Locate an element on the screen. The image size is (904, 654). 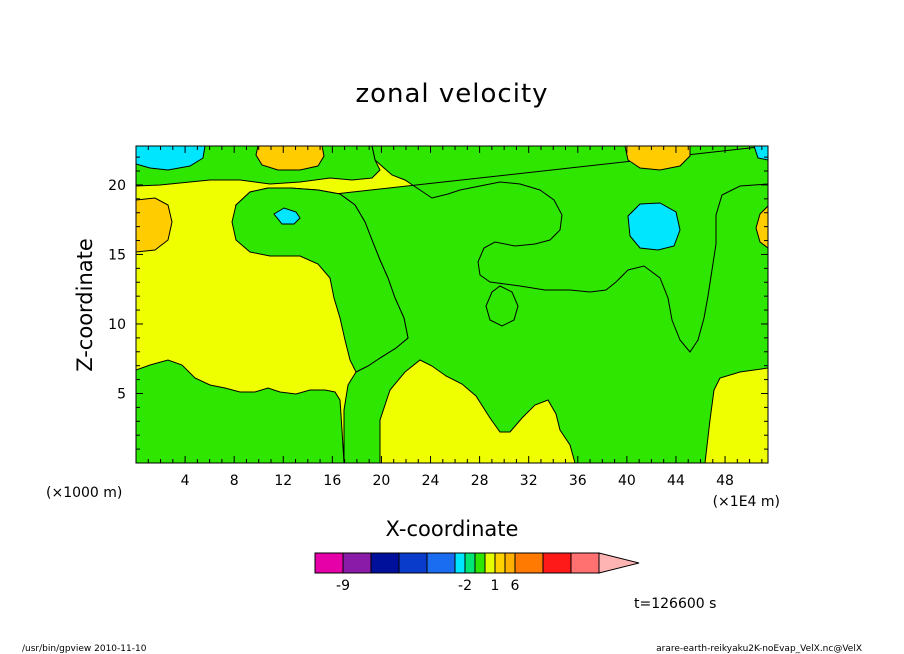
y-tick-label: 15 is located at coordinates (117, 255).